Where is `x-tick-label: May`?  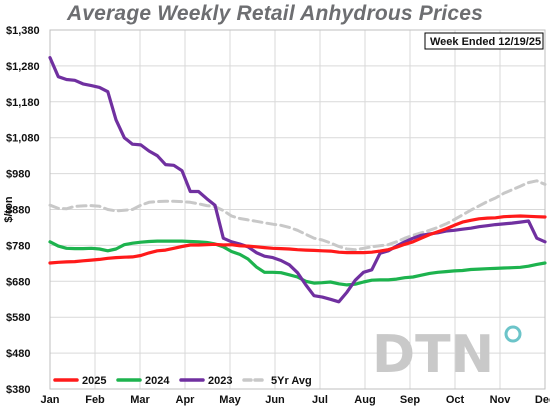 x-tick-label: May is located at coordinates (230, 400).